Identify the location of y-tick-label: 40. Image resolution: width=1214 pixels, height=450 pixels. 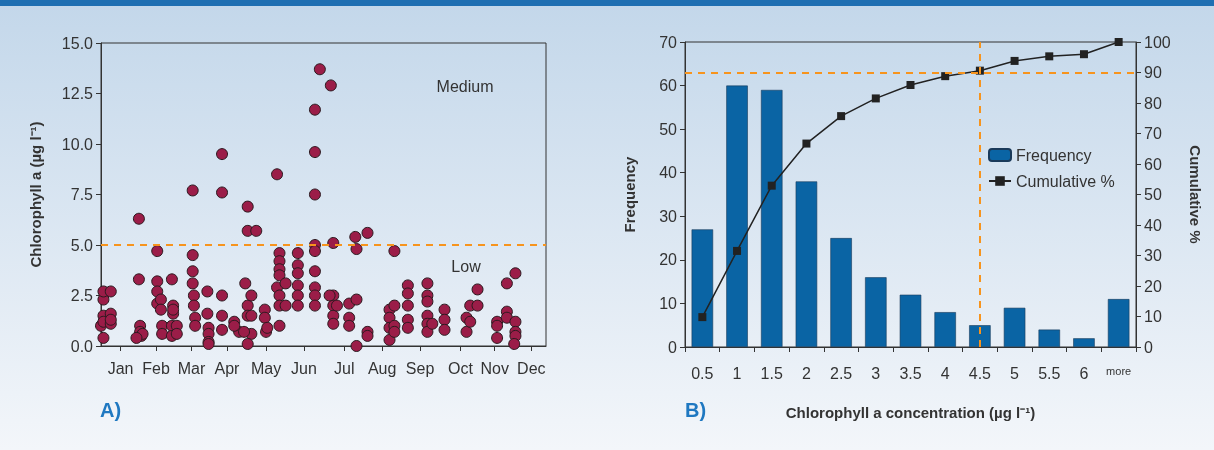
(668, 173).